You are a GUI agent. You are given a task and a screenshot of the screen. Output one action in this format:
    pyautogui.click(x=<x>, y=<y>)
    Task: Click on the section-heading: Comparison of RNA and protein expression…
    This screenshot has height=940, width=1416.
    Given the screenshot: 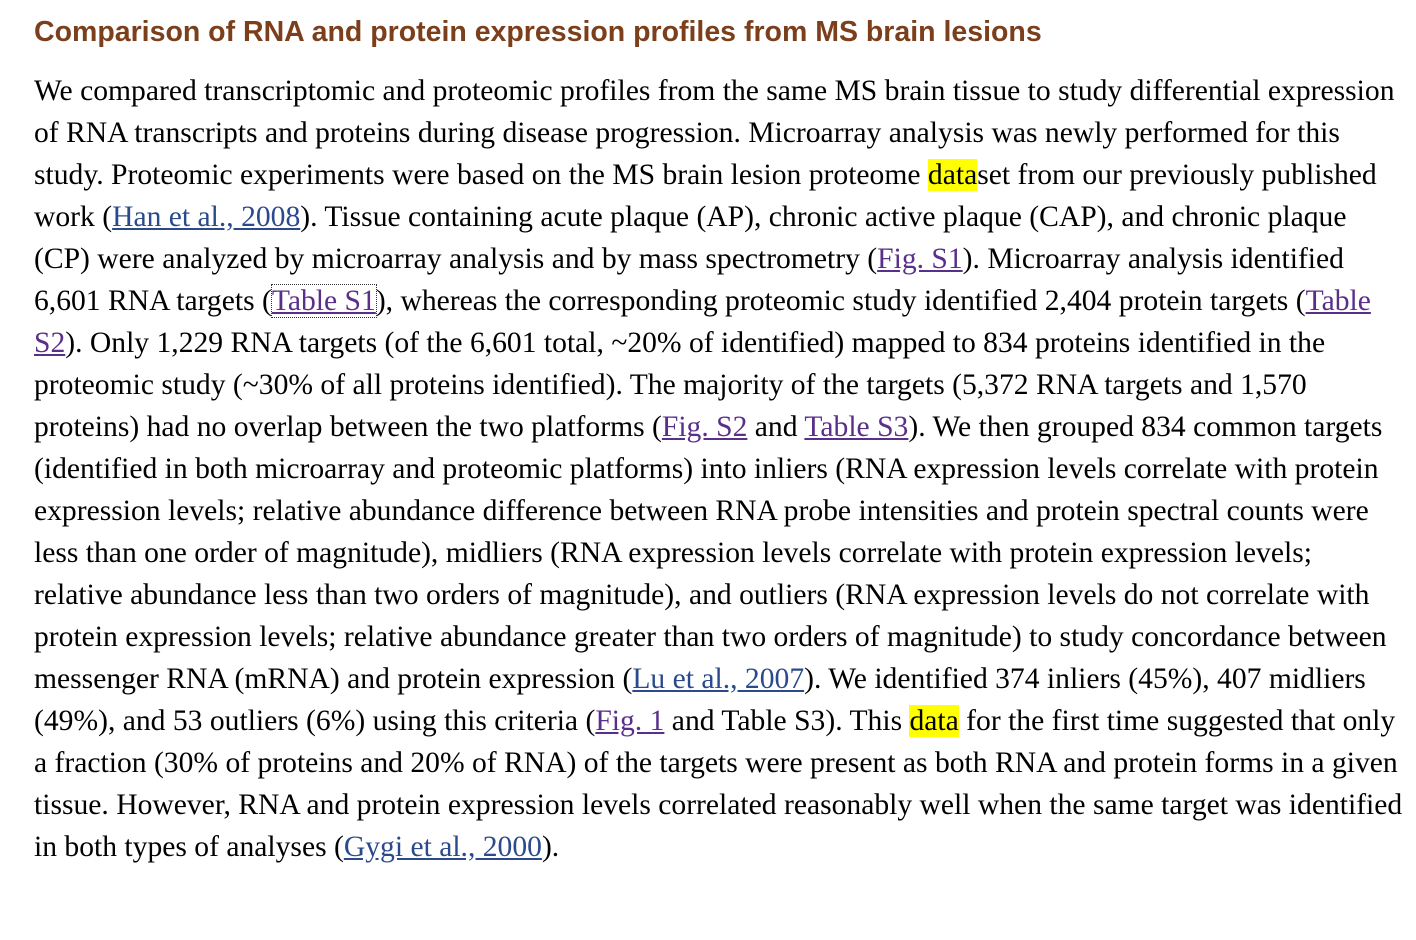 What is the action you would take?
    pyautogui.click(x=538, y=32)
    